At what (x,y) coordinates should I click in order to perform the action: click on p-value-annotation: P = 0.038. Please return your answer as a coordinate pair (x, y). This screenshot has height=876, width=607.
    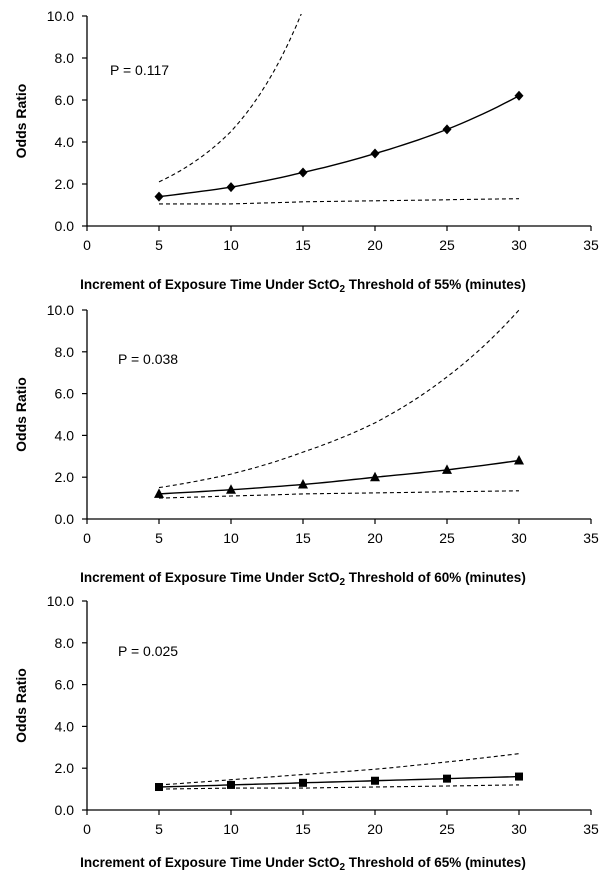
    Looking at the image, I should click on (148, 359).